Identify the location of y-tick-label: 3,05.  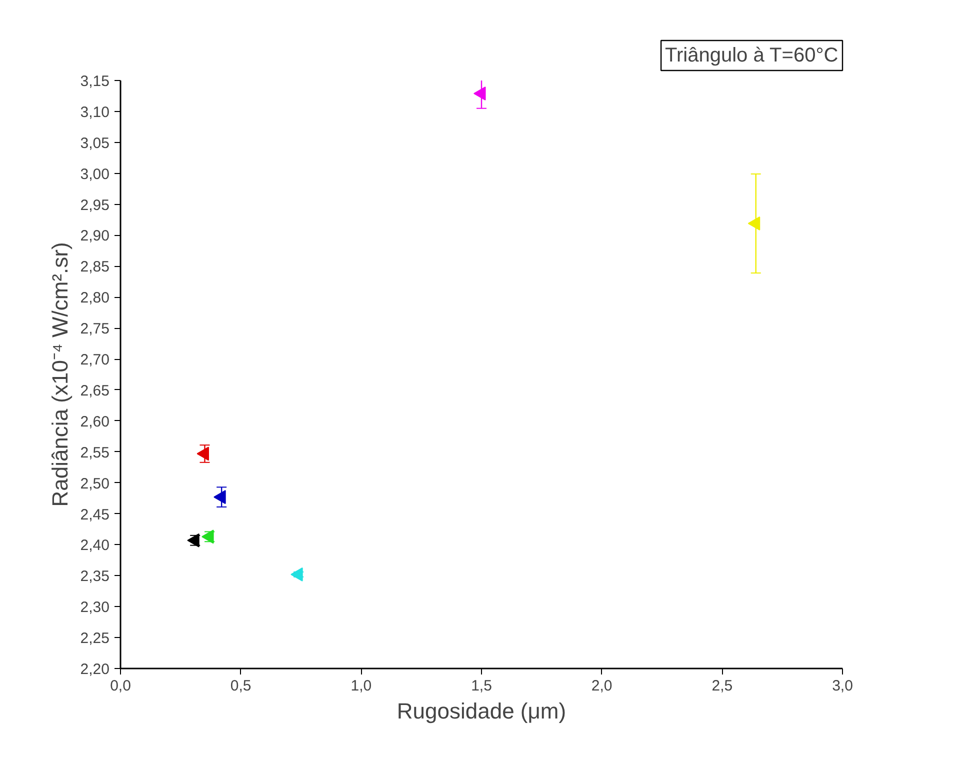
(95, 143).